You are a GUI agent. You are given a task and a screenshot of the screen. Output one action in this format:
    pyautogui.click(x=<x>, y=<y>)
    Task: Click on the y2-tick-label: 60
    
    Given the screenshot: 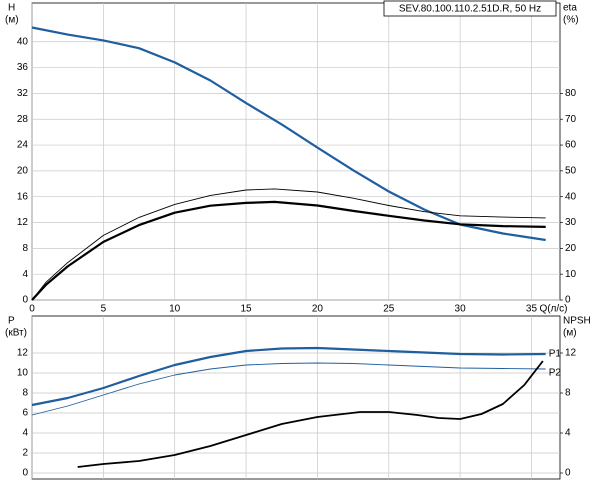 What is the action you would take?
    pyautogui.click(x=571, y=145)
    